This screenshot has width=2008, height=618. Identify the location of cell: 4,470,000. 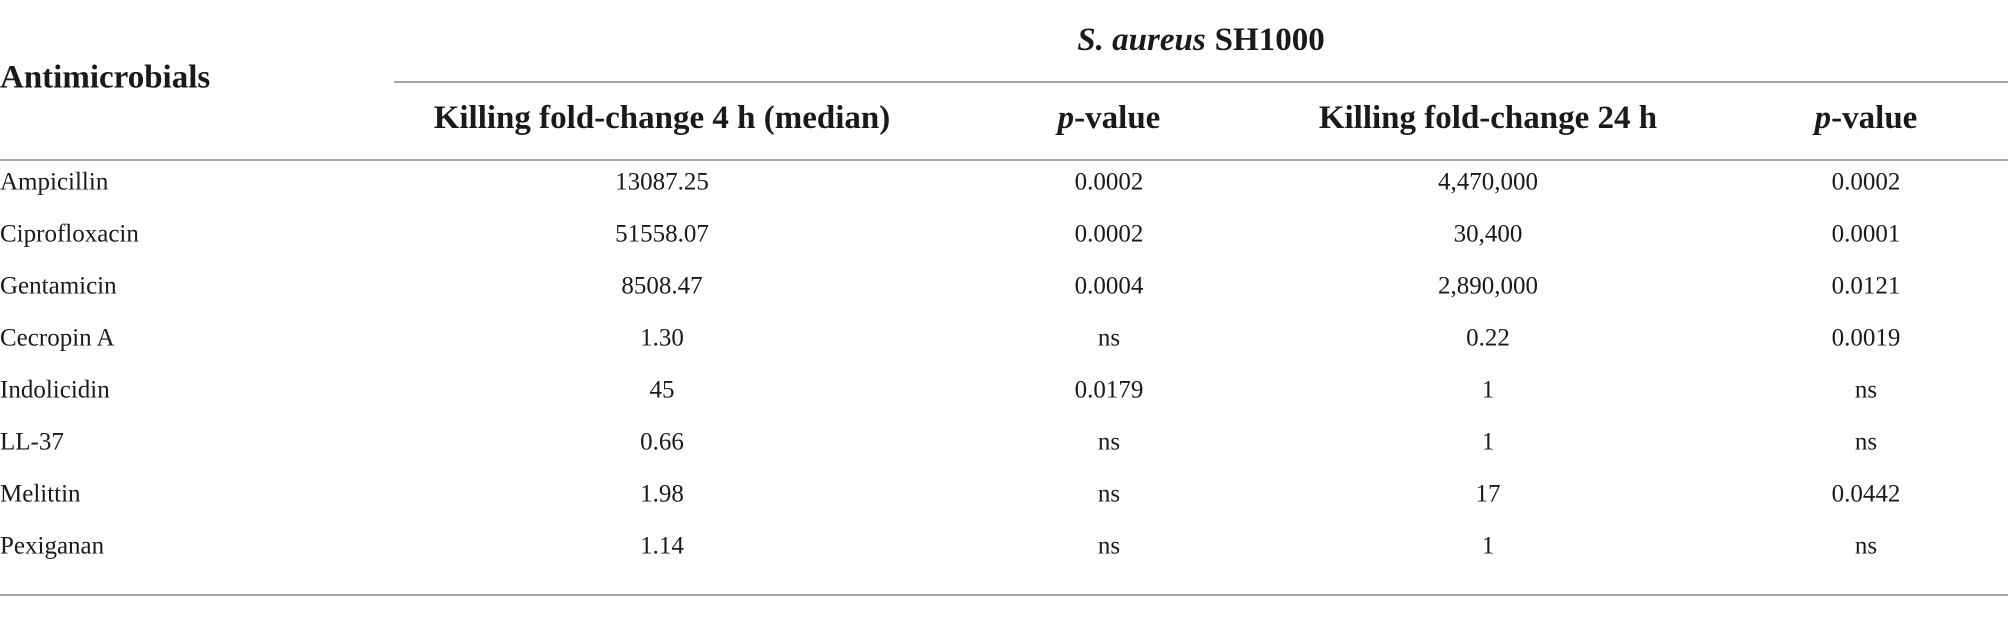
(1488, 182).